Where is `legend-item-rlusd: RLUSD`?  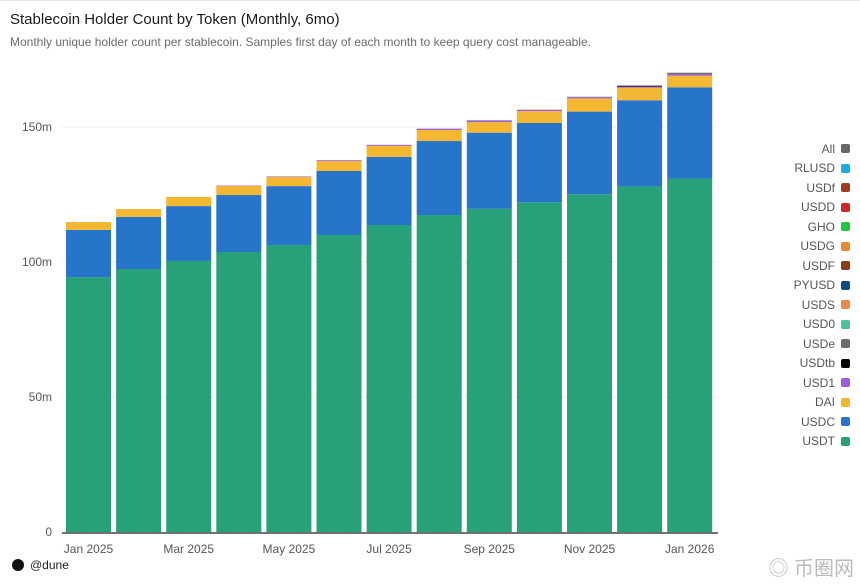 legend-item-rlusd: RLUSD is located at coordinates (805, 169).